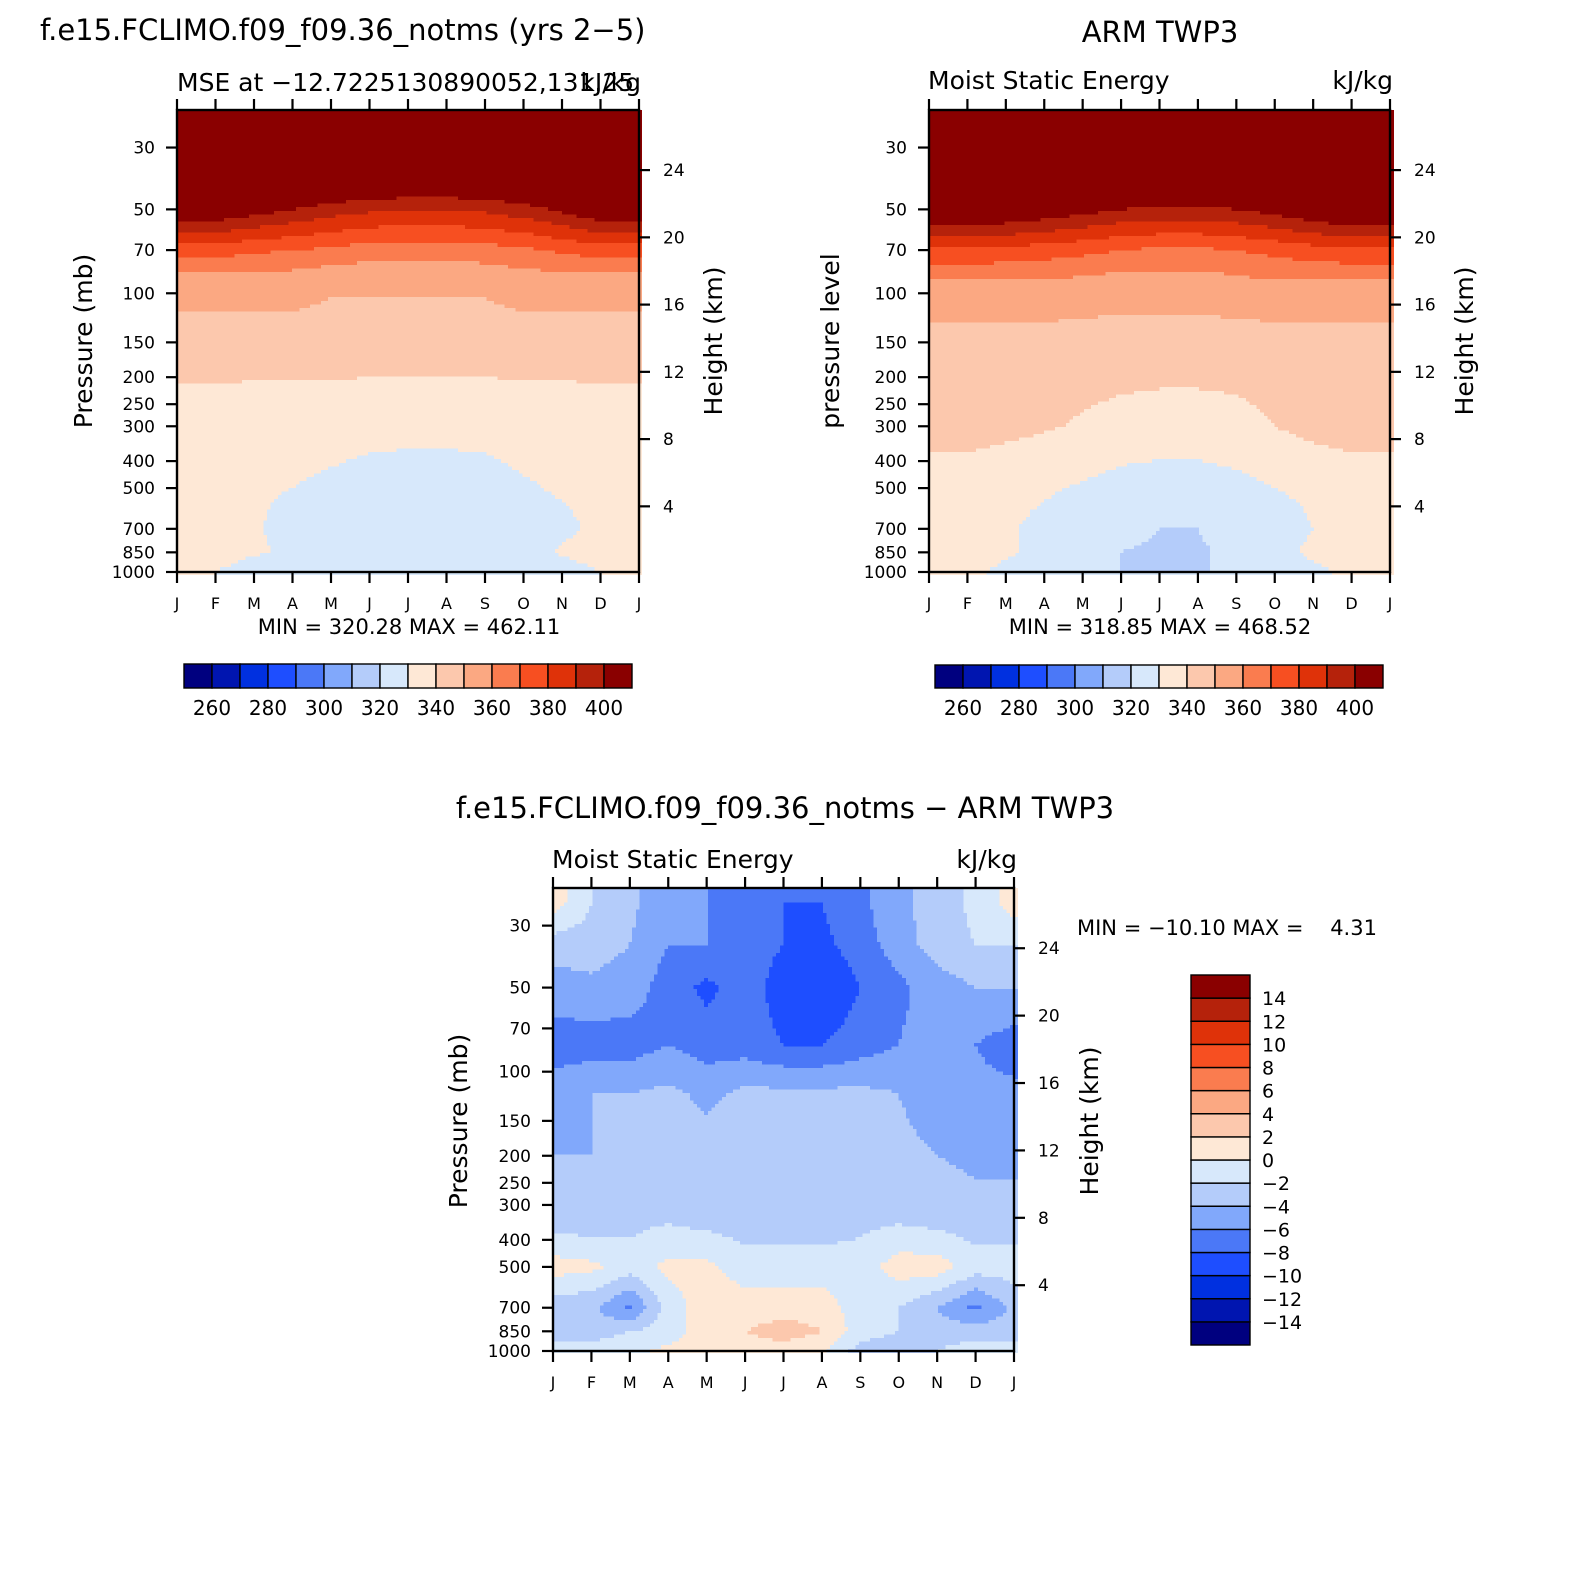  What do you see at coordinates (1276, 1184) in the screenshot?
I see `colorbar-label: −2` at bounding box center [1276, 1184].